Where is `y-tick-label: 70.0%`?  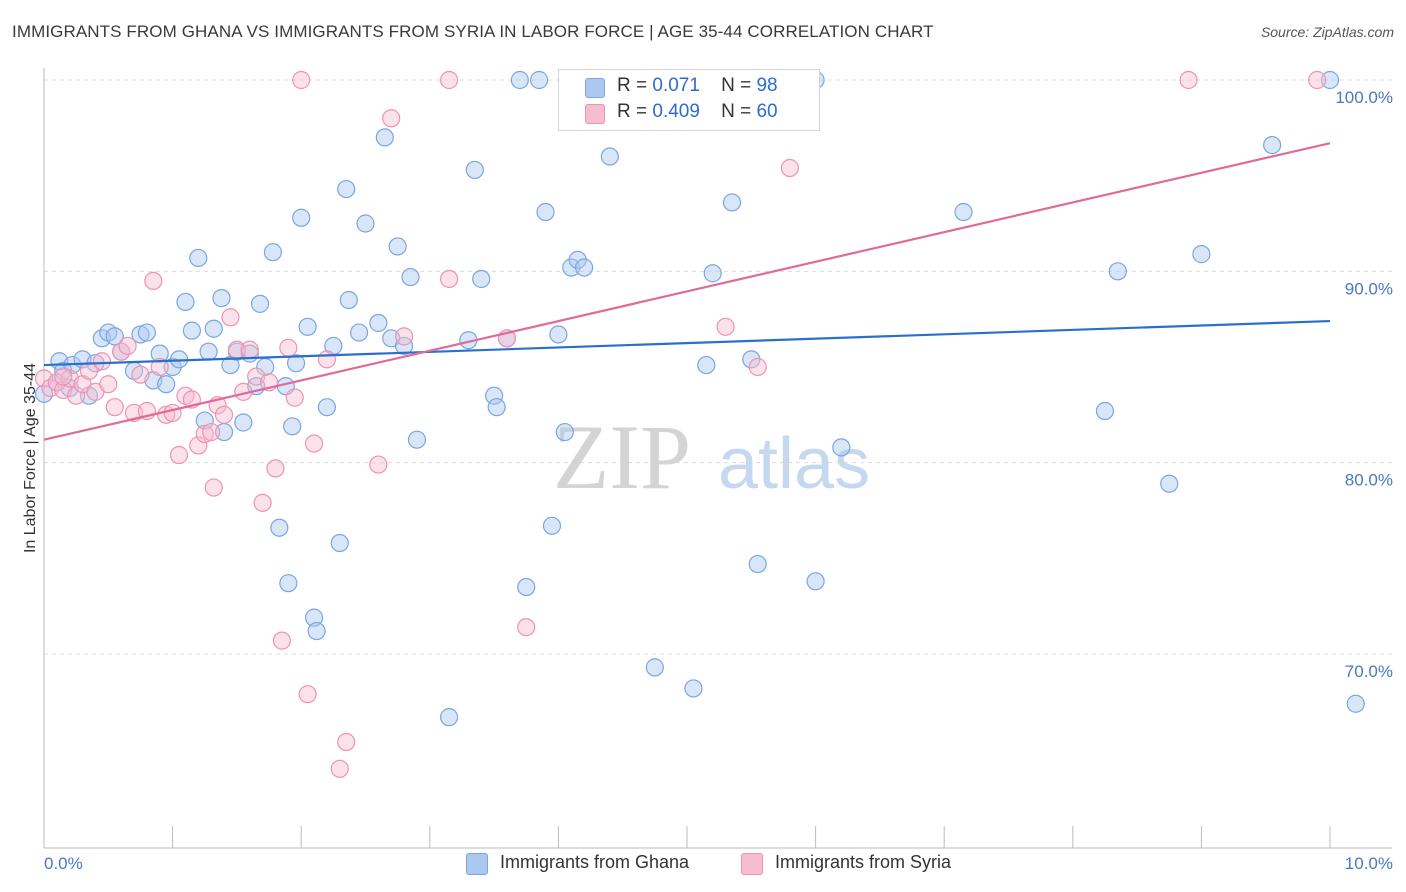
y-tick-label: 70.0% is located at coordinates (1369, 671).